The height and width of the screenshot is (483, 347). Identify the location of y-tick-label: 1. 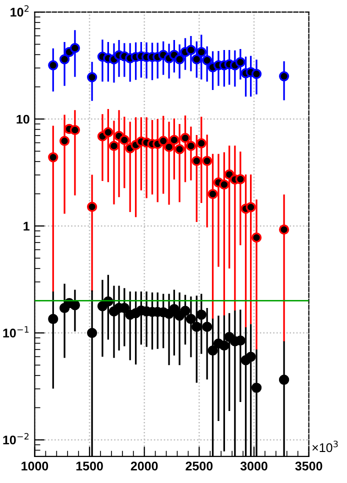
(27, 226).